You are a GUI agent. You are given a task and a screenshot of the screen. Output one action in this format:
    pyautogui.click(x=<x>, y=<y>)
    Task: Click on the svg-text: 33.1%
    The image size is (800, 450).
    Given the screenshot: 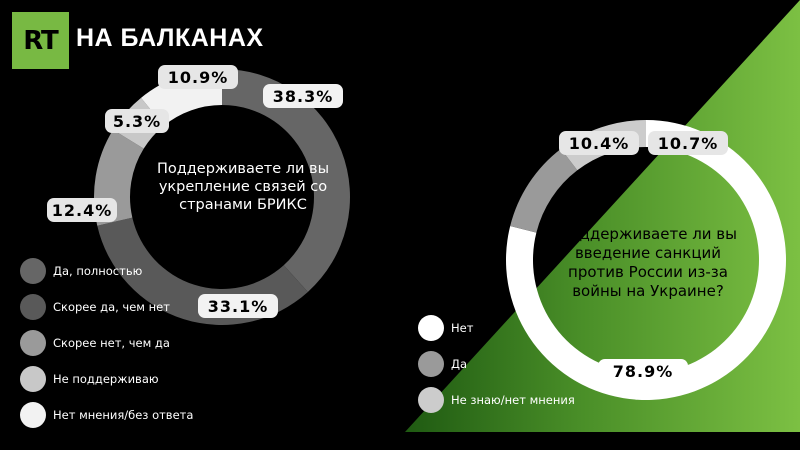 What is the action you would take?
    pyautogui.click(x=238, y=306)
    